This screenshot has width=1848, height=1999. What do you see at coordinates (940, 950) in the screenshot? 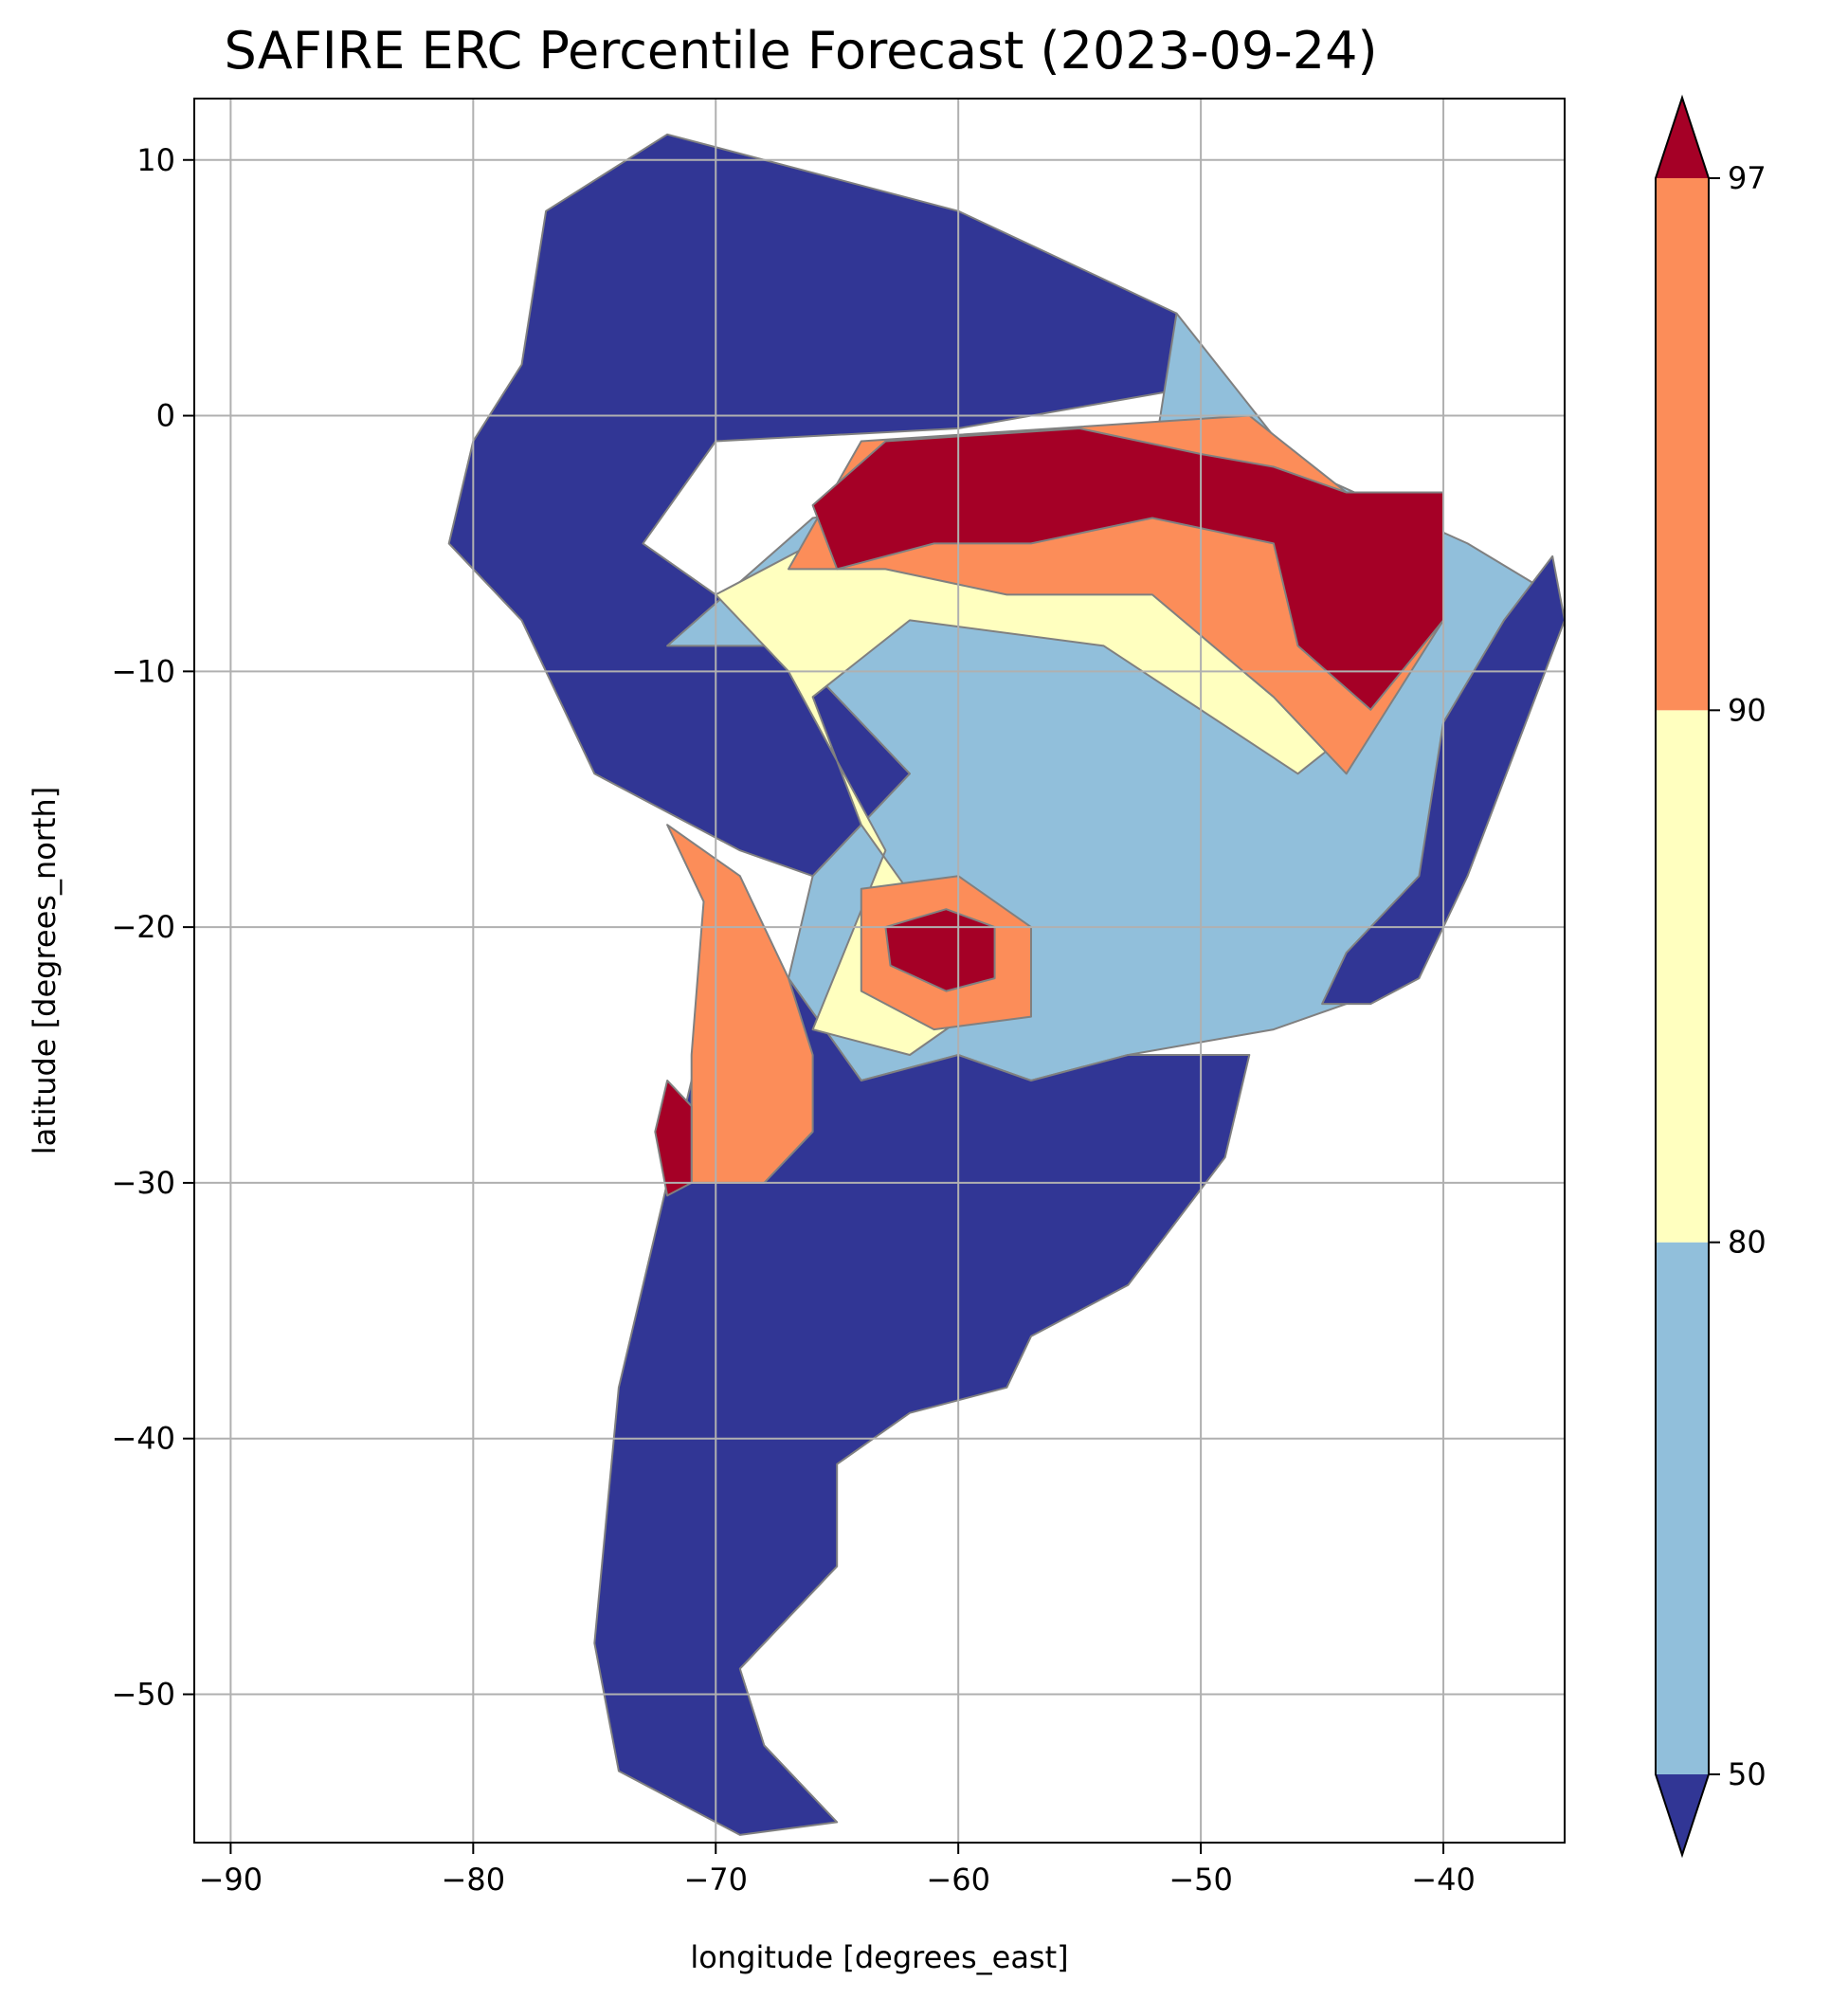
I see `region-chaco-extreme` at bounding box center [940, 950].